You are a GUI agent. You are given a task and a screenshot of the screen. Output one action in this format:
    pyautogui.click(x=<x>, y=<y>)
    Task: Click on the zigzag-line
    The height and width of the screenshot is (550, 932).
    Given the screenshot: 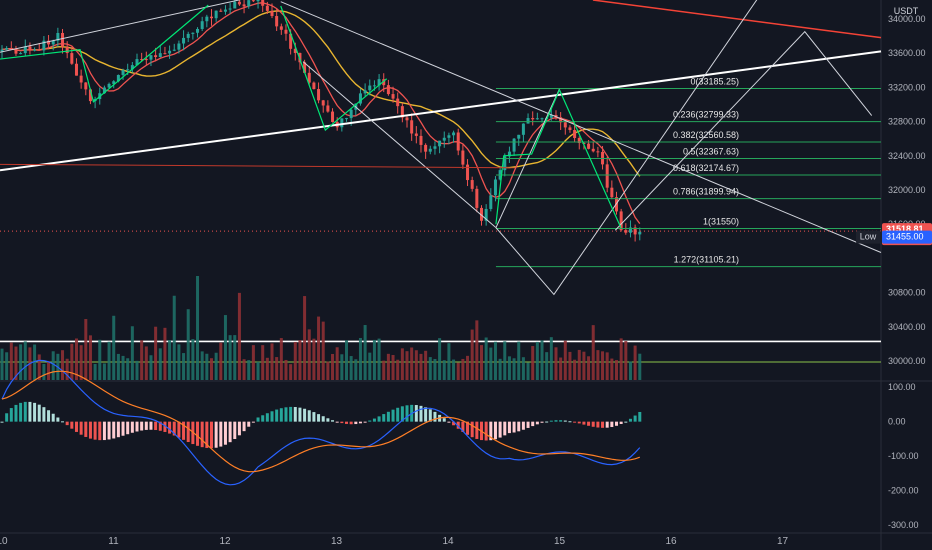 What is the action you would take?
    pyautogui.click(x=558, y=158)
    